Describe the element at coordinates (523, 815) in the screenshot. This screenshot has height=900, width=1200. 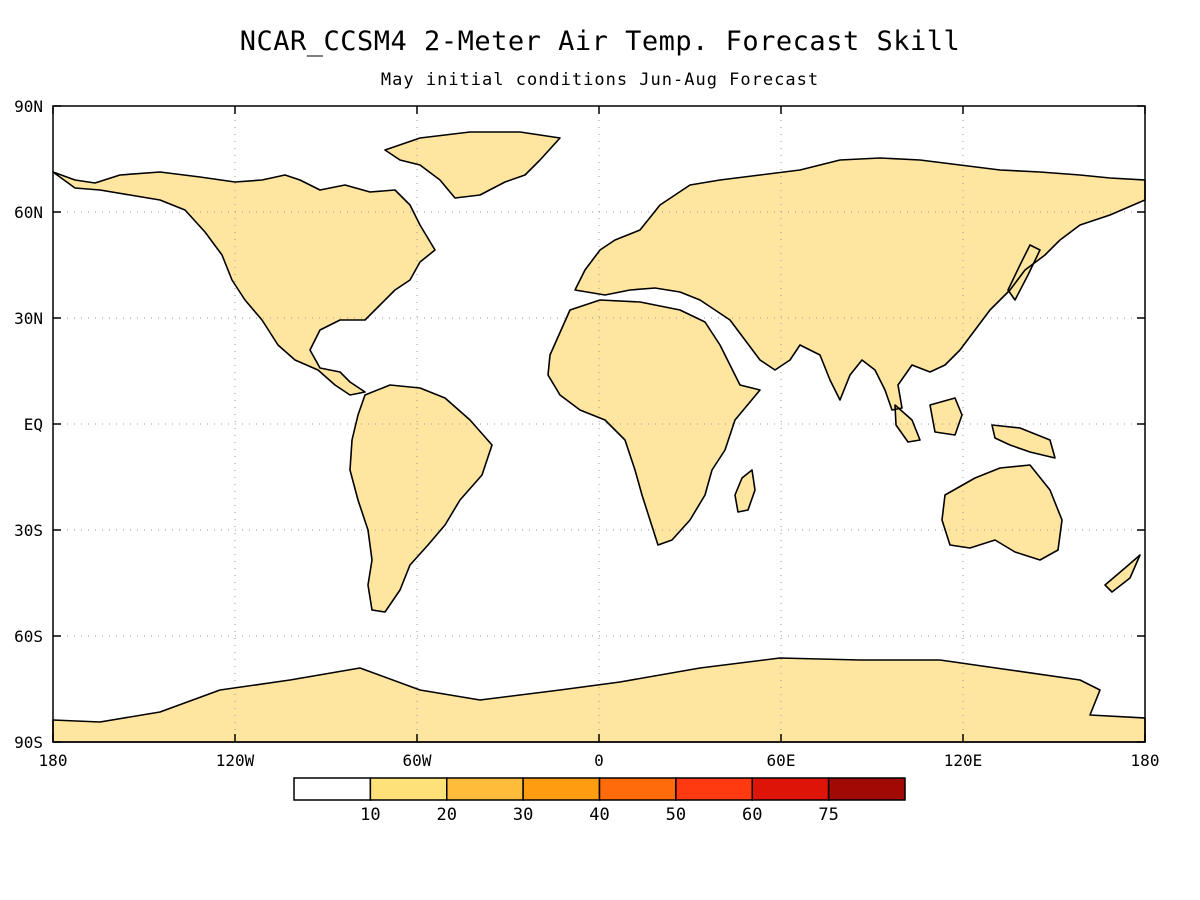
I see `colorbar-label: 30` at that location.